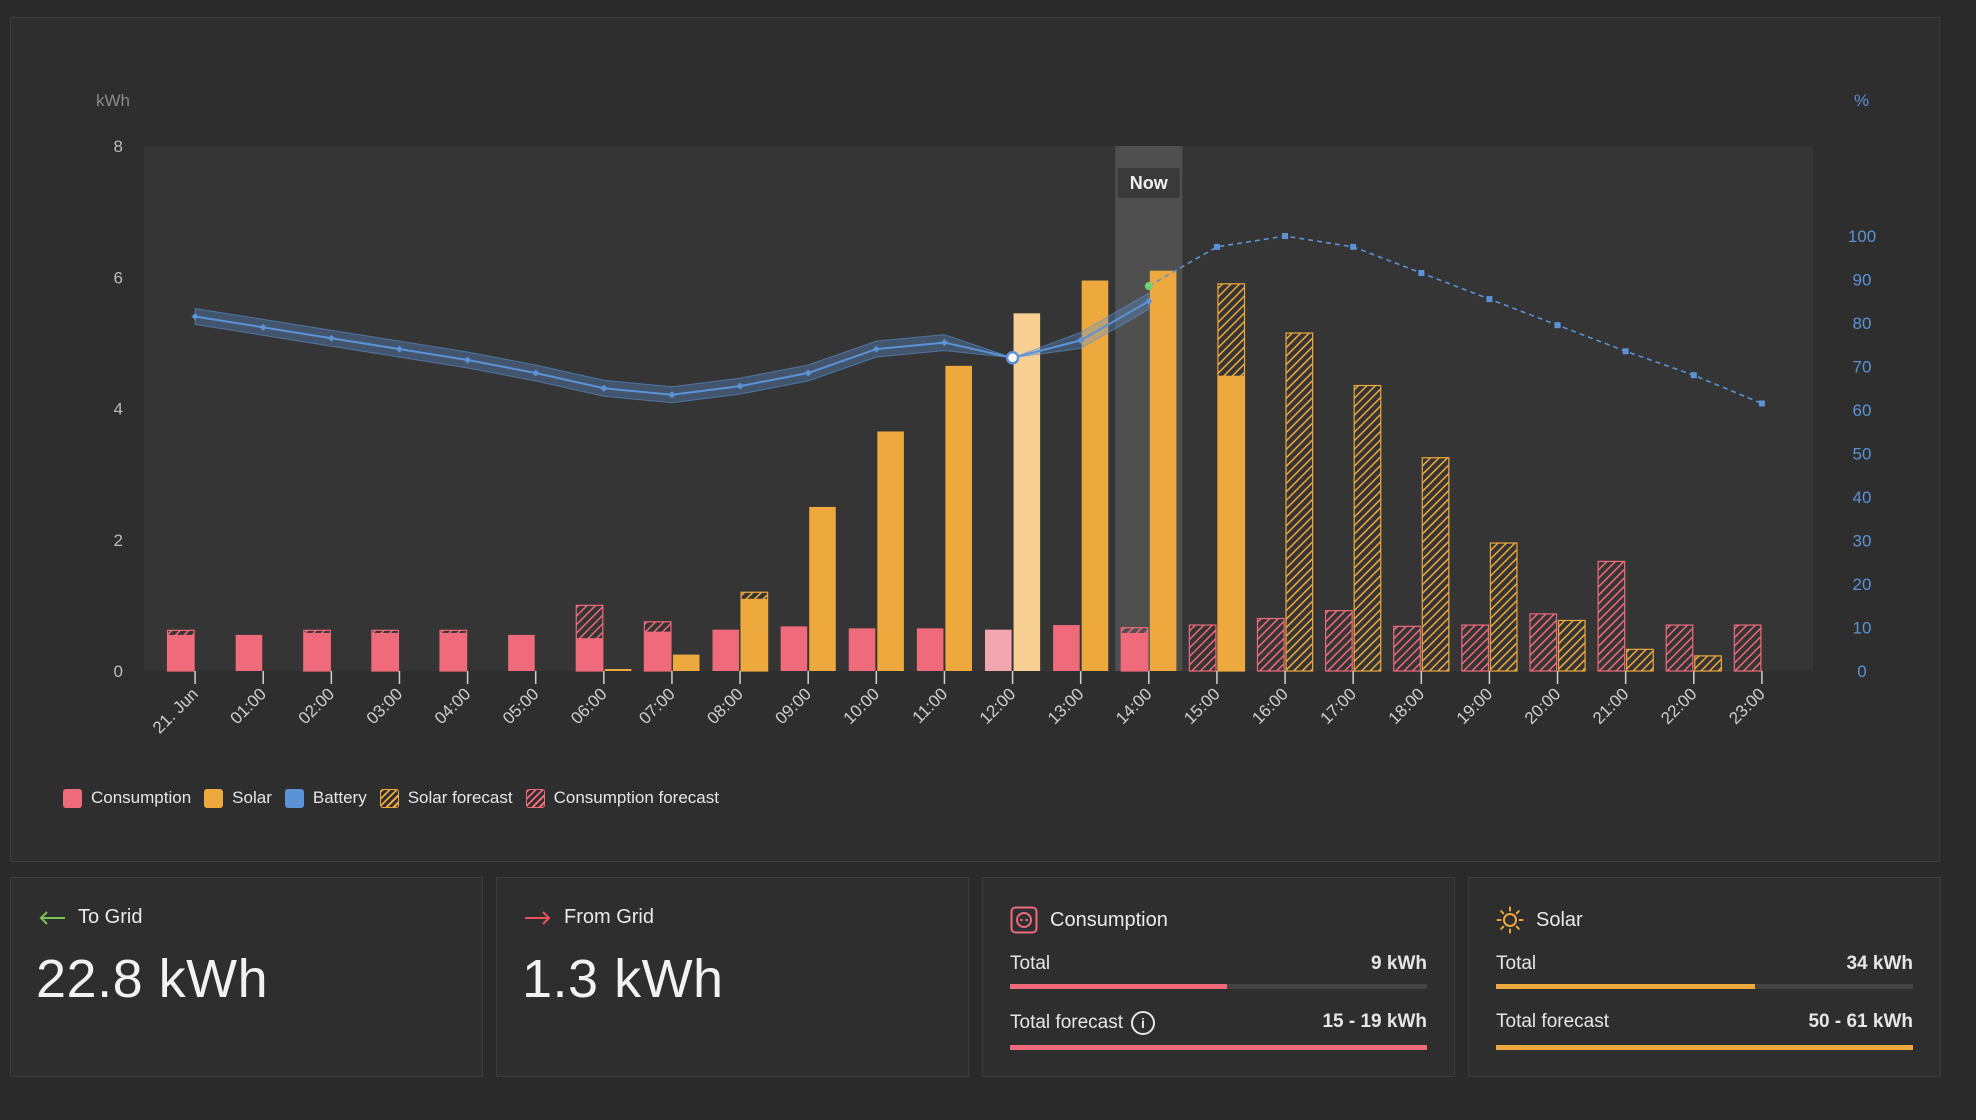  Describe the element at coordinates (1066, 706) in the screenshot. I see `x-tick-label: 13:00` at that location.